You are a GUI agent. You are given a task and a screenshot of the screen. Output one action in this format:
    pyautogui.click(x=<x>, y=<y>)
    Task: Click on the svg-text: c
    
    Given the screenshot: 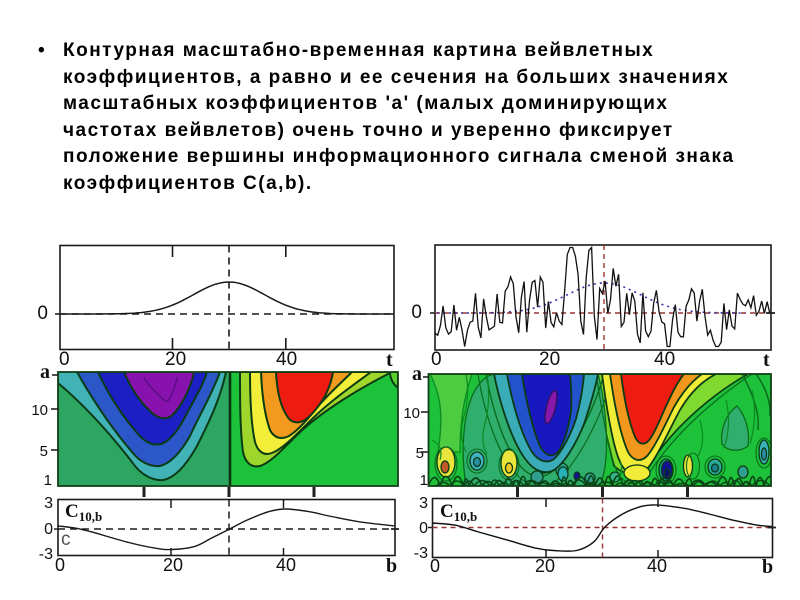 What is the action you would take?
    pyautogui.click(x=66, y=539)
    